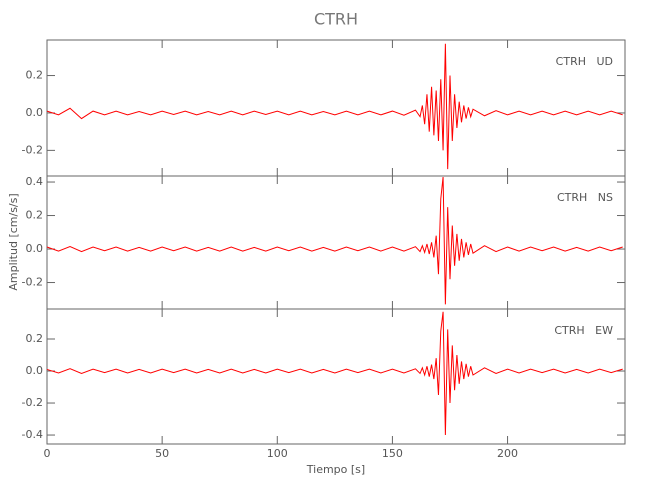 The height and width of the screenshot is (500, 650). I want to click on panel-label: CTRH NS, so click(585, 197).